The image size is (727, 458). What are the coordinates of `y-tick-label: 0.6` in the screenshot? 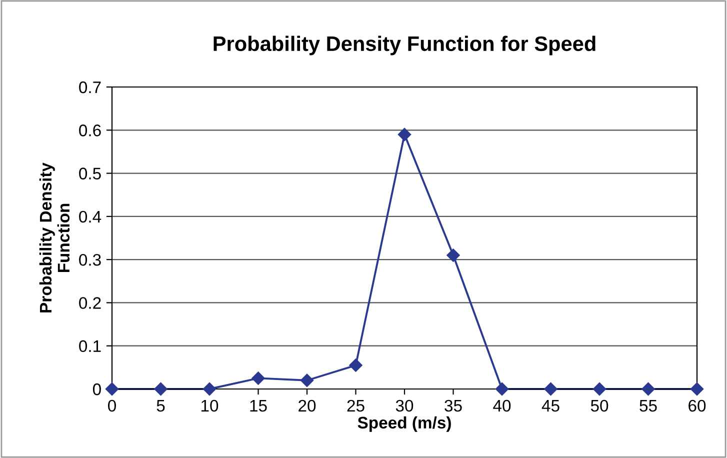 It's located at (90, 130).